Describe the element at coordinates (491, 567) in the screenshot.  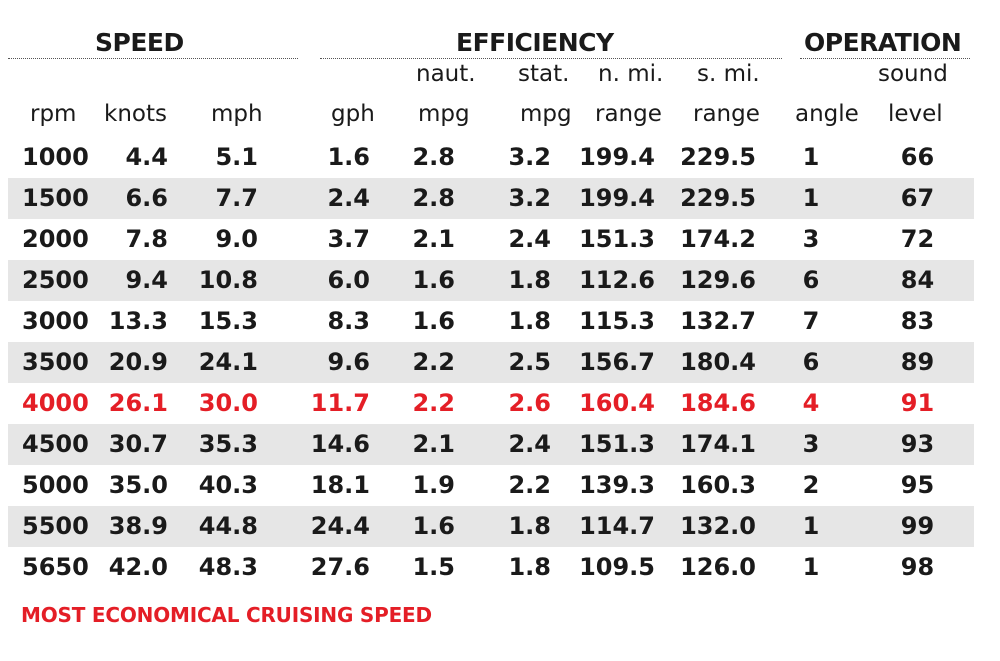
I see `table-row: 5650 42.0 48.3 27.6 1.5 1.8 109.5 126.0 1 98` at that location.